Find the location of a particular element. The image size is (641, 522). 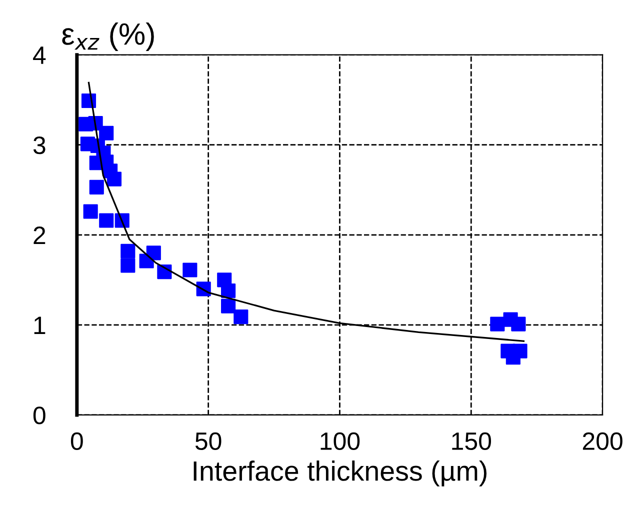

y-axis-title: ε$_{xz}$ (%) is located at coordinates (108, 36).